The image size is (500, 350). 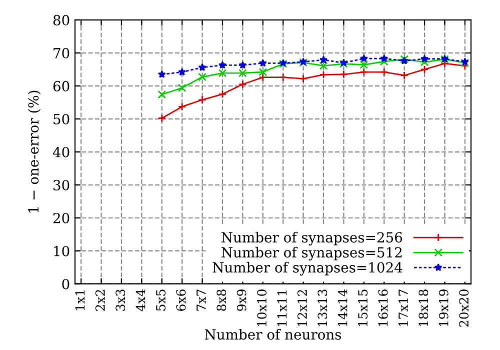 I want to click on x-tick-label: 18x18, so click(x=423, y=308).